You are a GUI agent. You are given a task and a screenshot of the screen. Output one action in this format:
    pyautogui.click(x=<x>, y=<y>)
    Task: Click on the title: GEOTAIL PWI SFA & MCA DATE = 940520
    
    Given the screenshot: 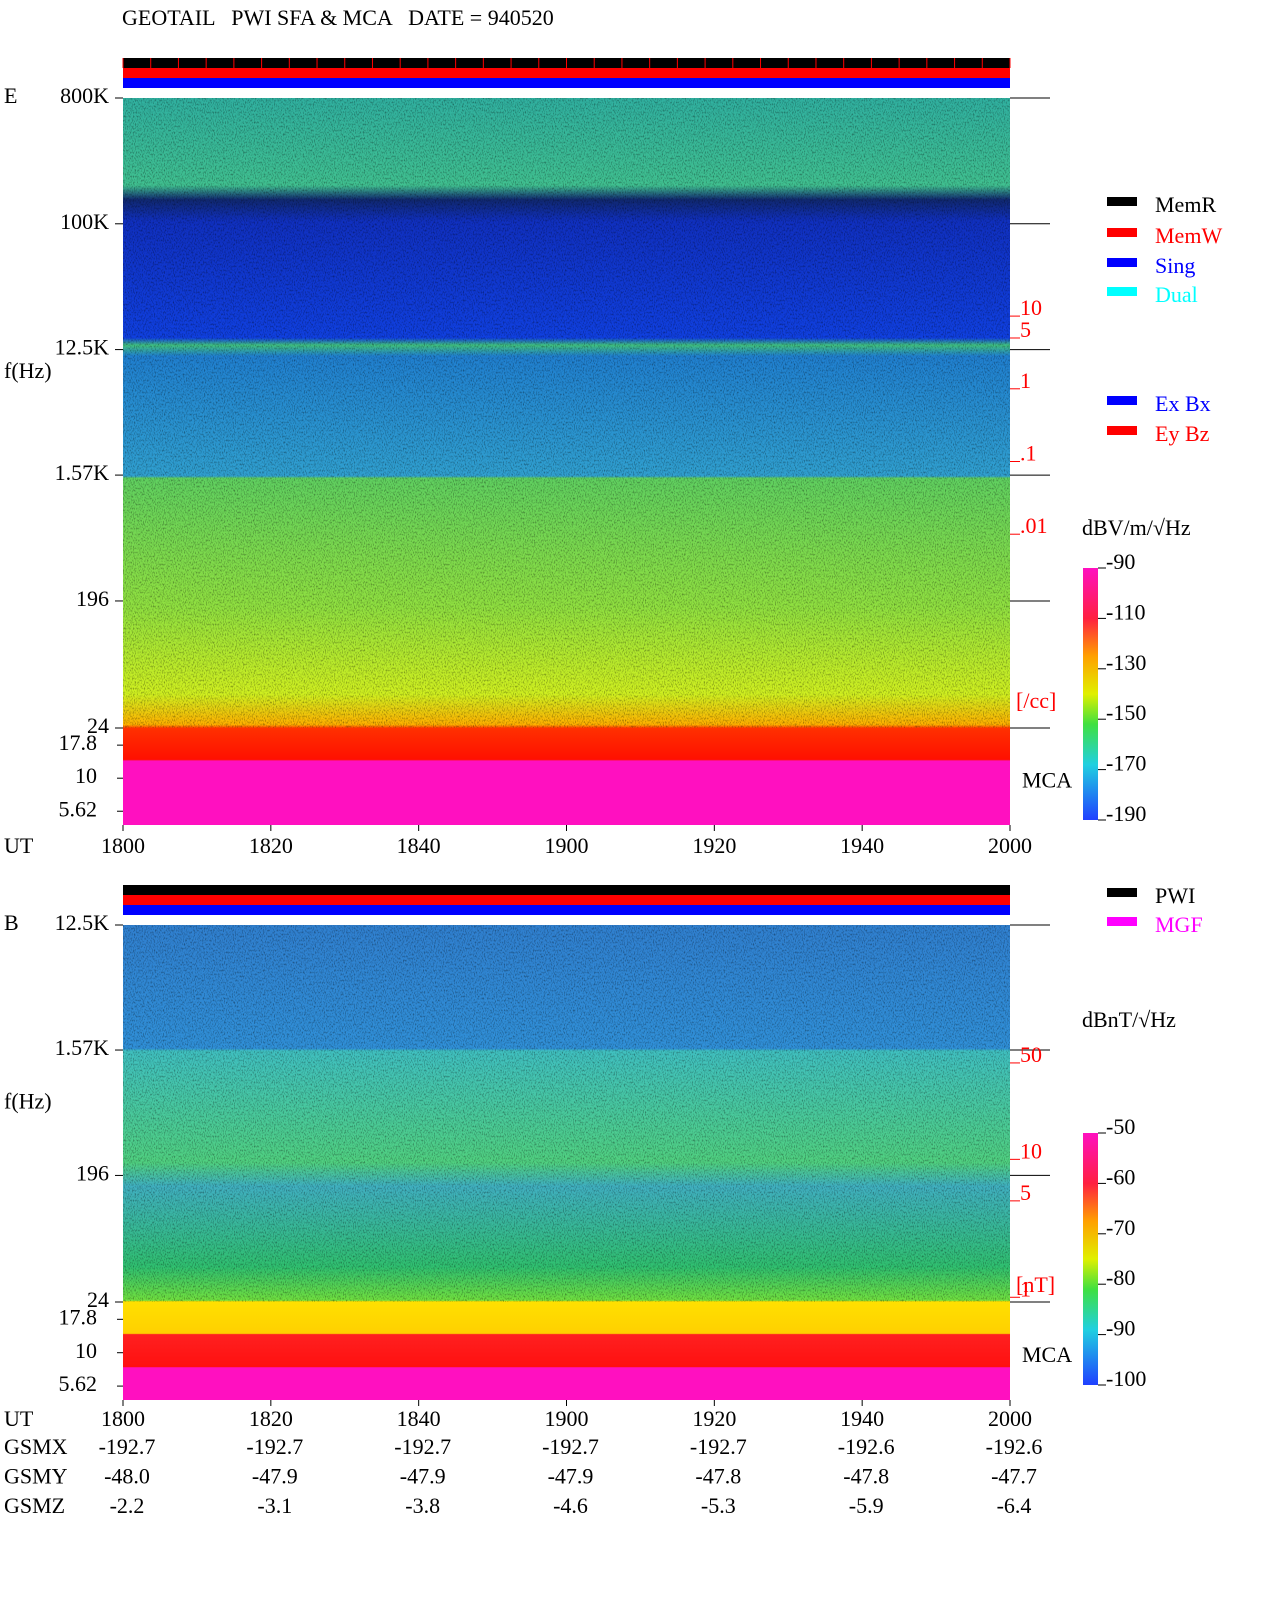 What is the action you would take?
    pyautogui.click(x=338, y=17)
    